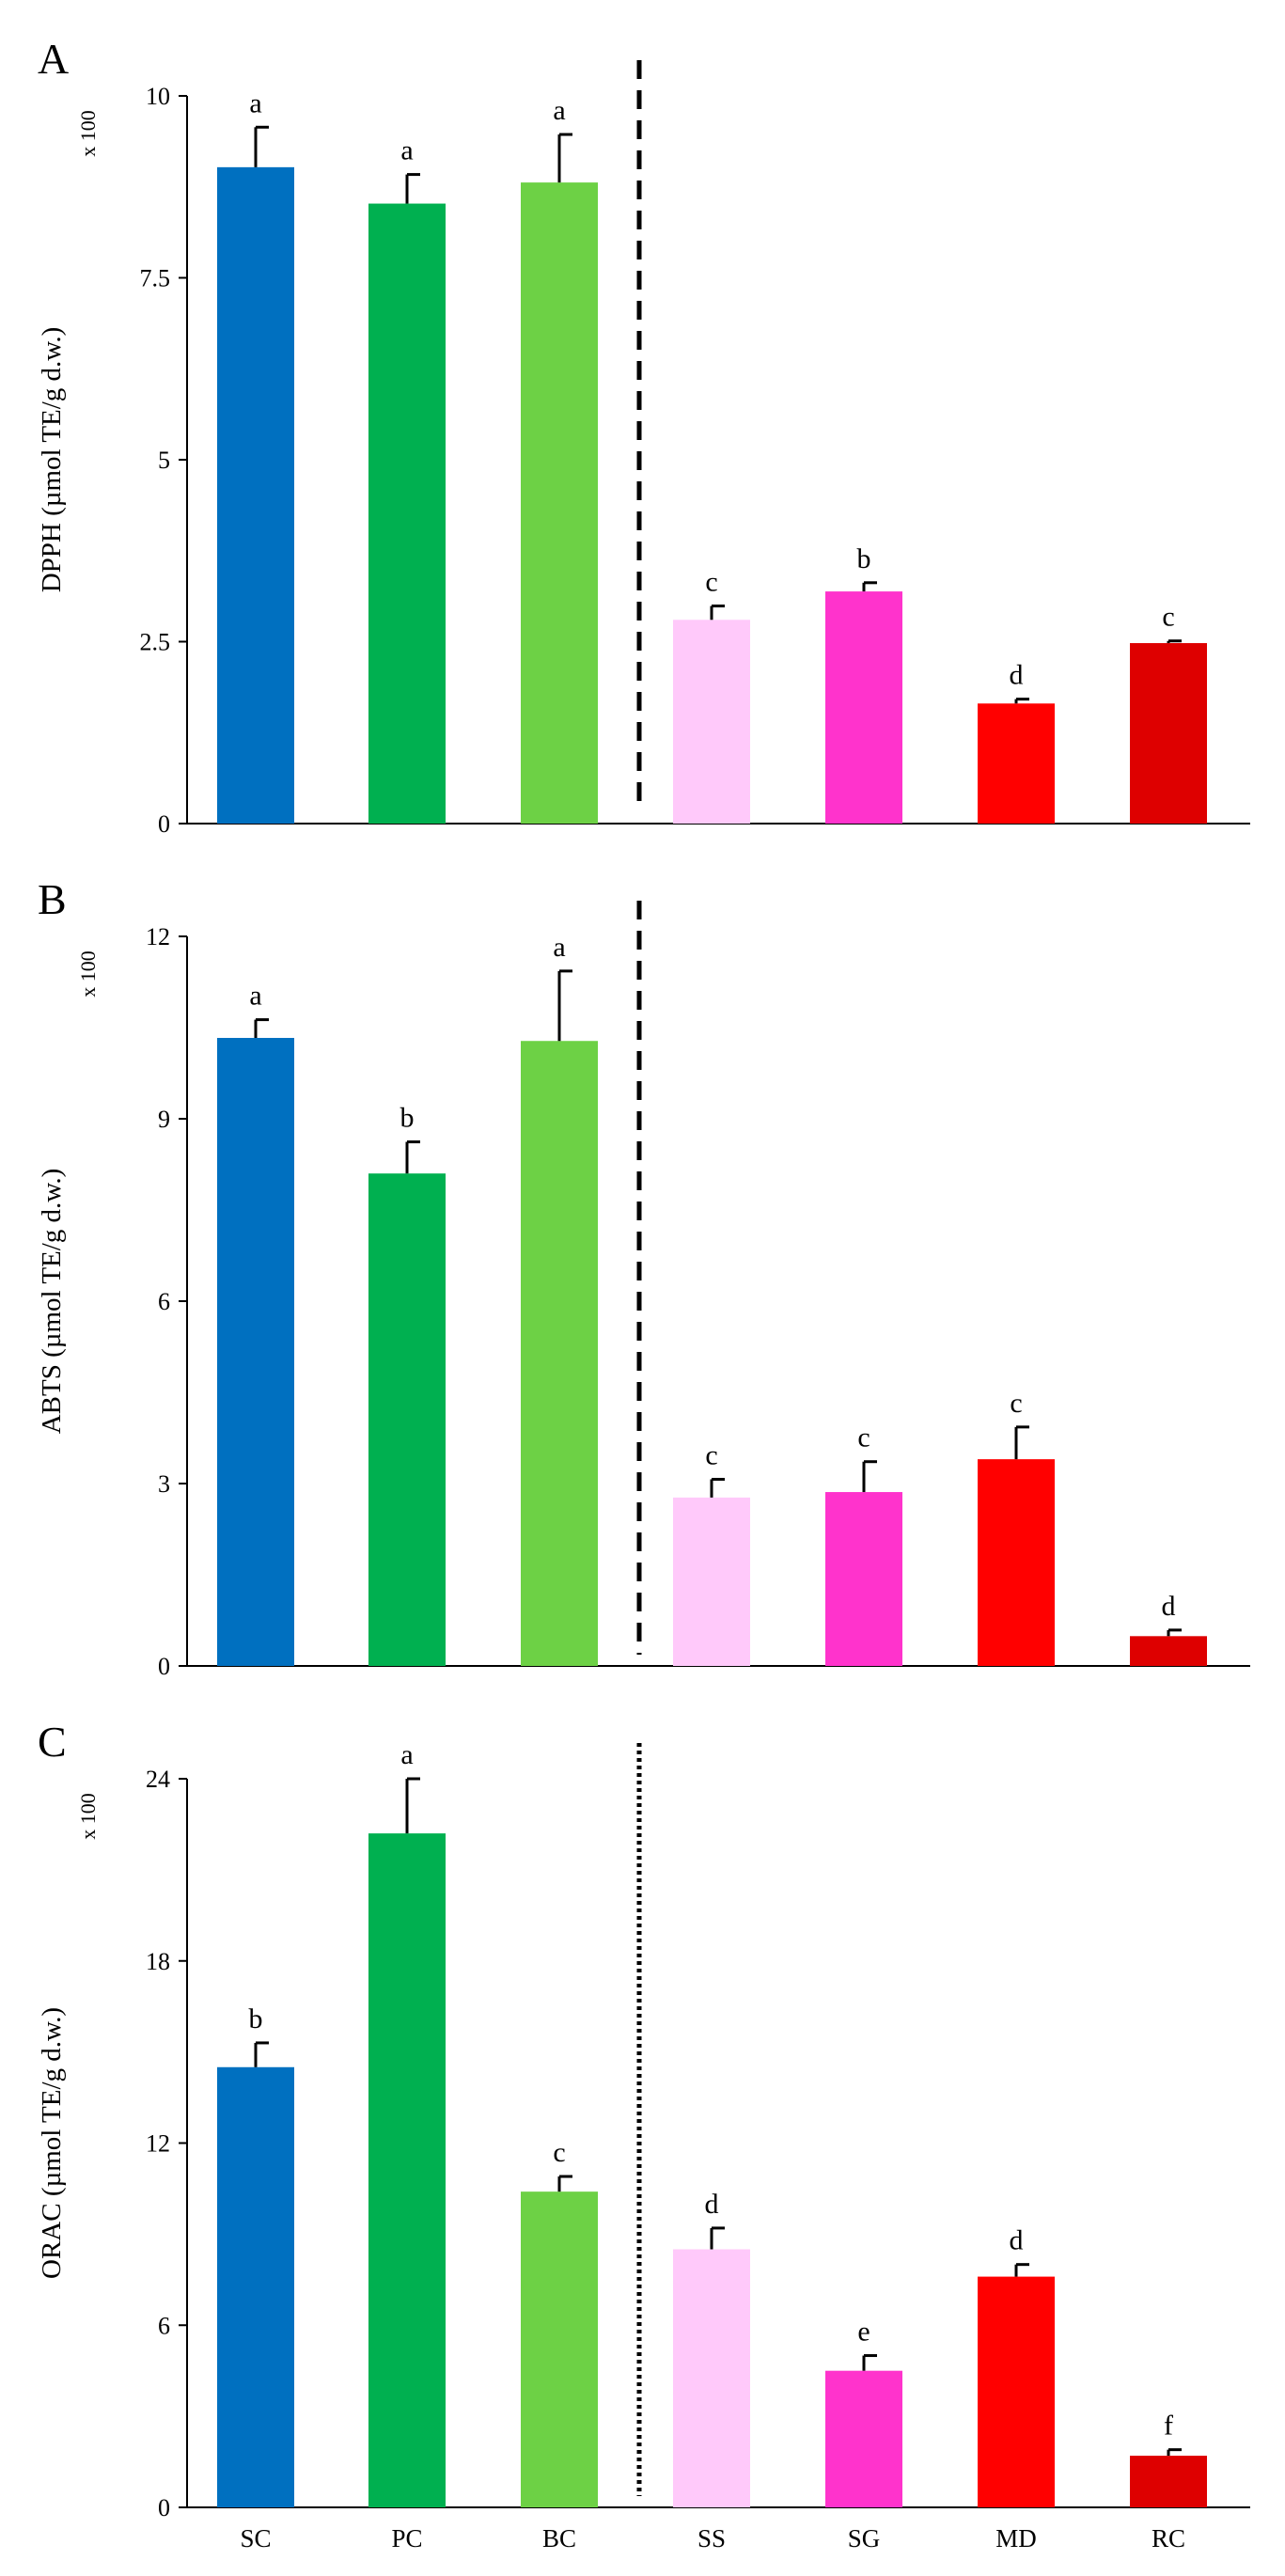 The image size is (1285, 2576). I want to click on y-axis-label: DPPH (µmol TE/g d.w.), so click(52, 460).